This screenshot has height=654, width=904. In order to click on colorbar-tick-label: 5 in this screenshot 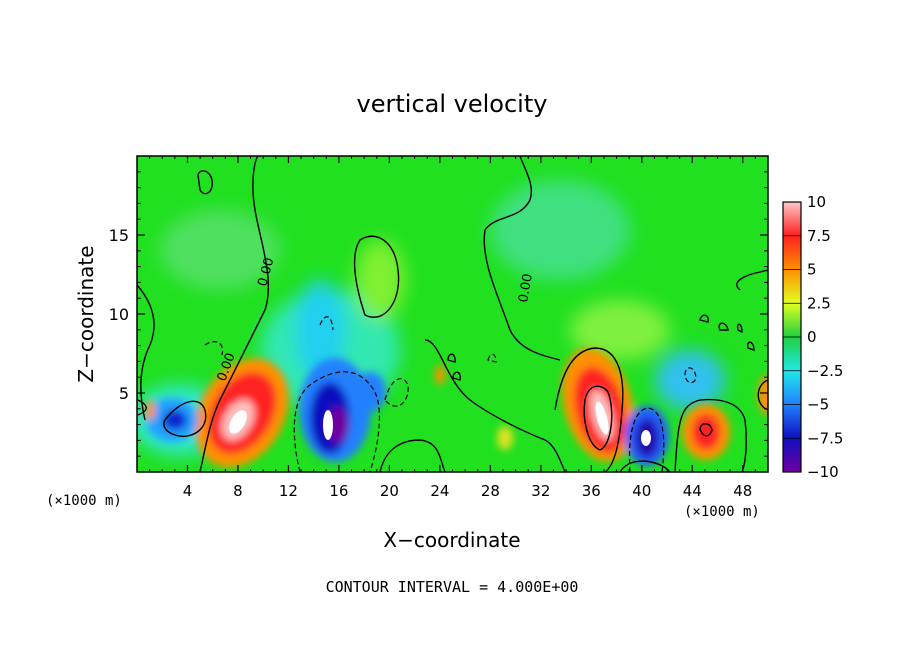, I will do `click(812, 270)`.